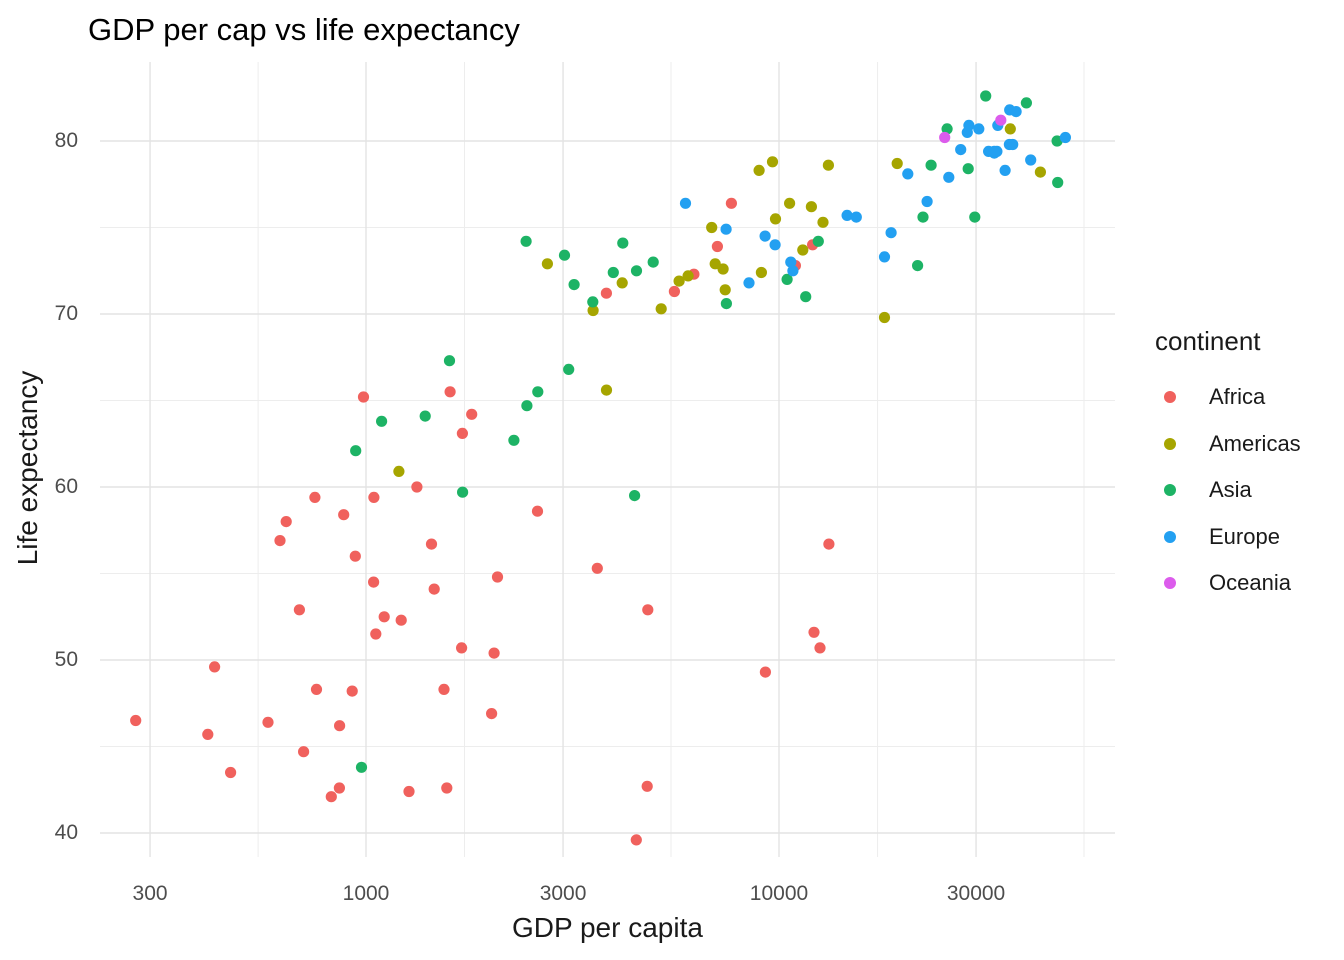 Image resolution: width=1344 pixels, height=960 pixels. Describe the element at coordinates (1244, 536) in the screenshot. I see `legend-label: Europe` at that location.